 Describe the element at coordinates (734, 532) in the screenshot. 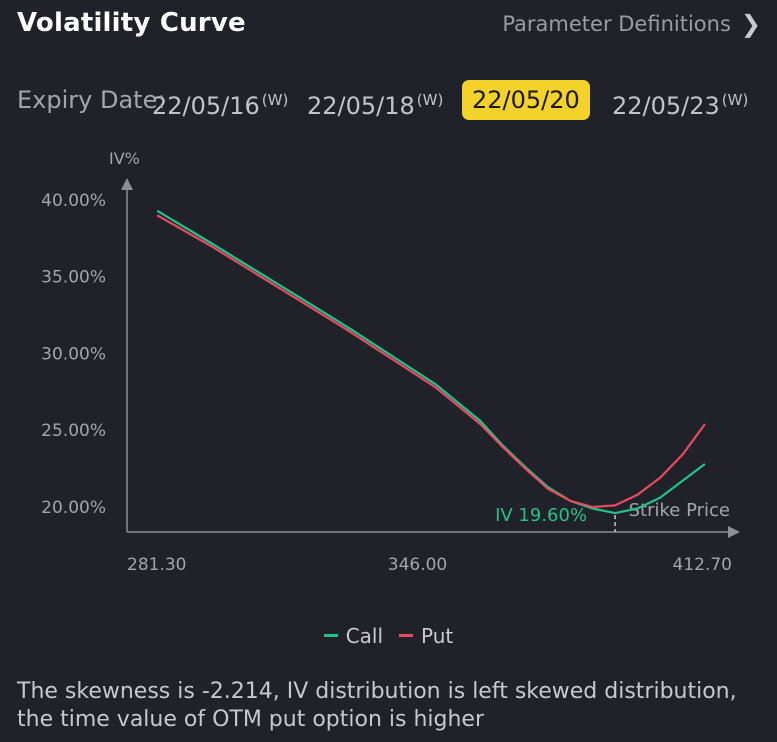

I see `x-axis-arrow-icon` at that location.